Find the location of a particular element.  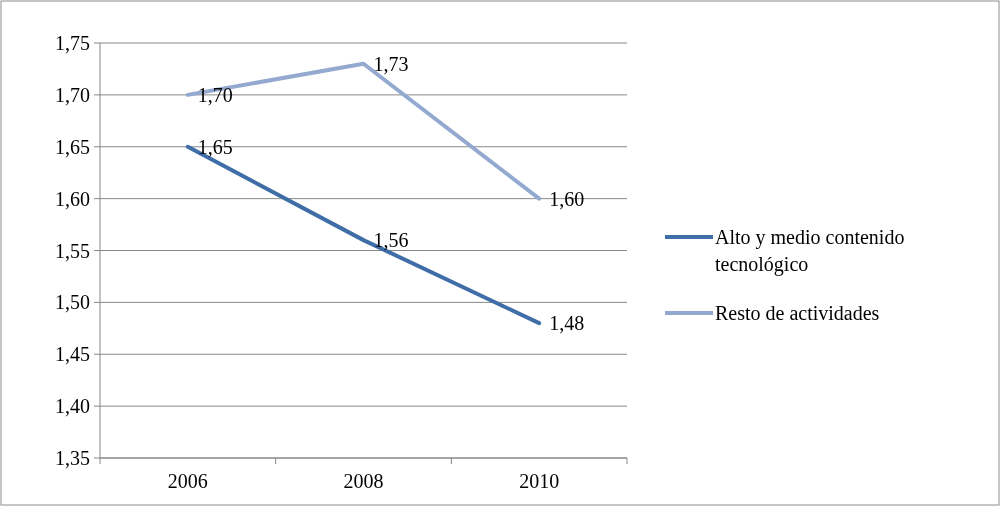

y-tick-label: 1,75 is located at coordinates (72, 43).